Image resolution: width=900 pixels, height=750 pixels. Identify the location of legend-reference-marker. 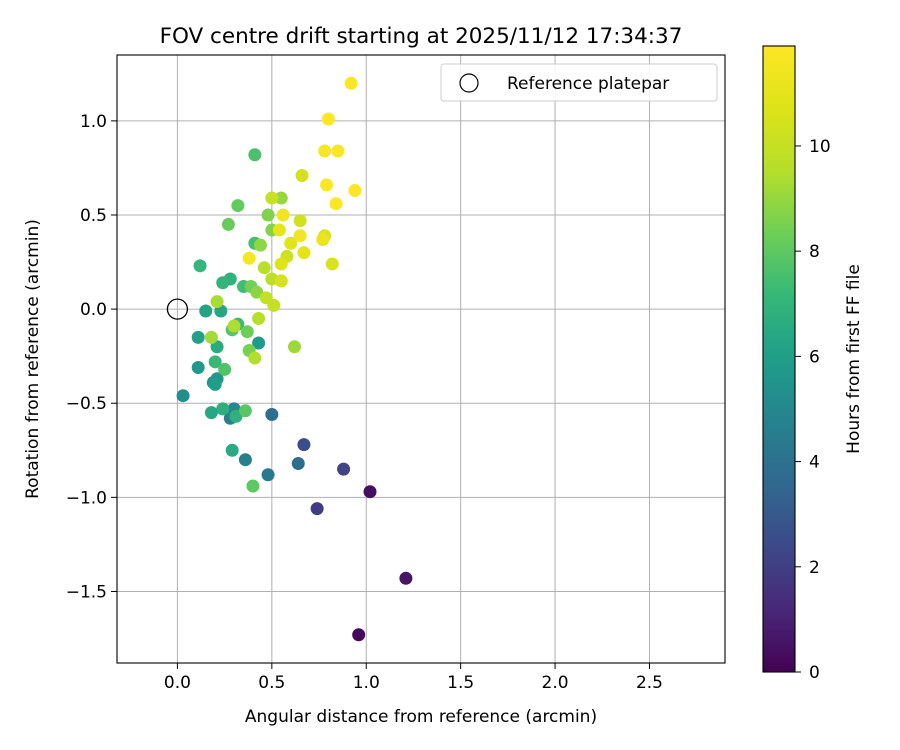
(469, 83).